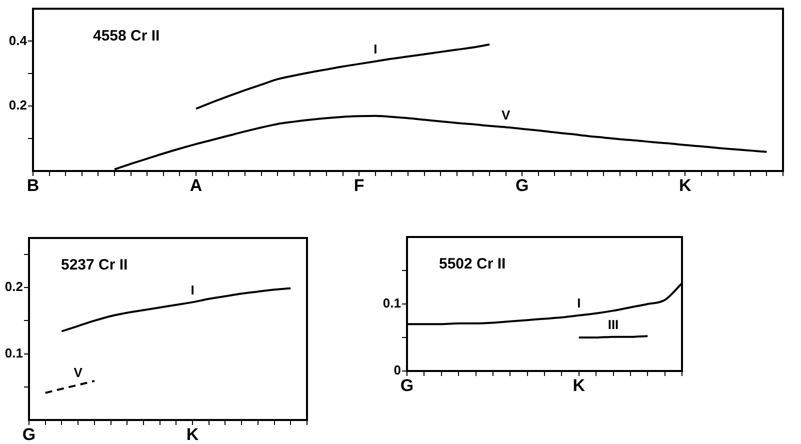 The height and width of the screenshot is (444, 801). I want to click on series-label: III, so click(613, 324).